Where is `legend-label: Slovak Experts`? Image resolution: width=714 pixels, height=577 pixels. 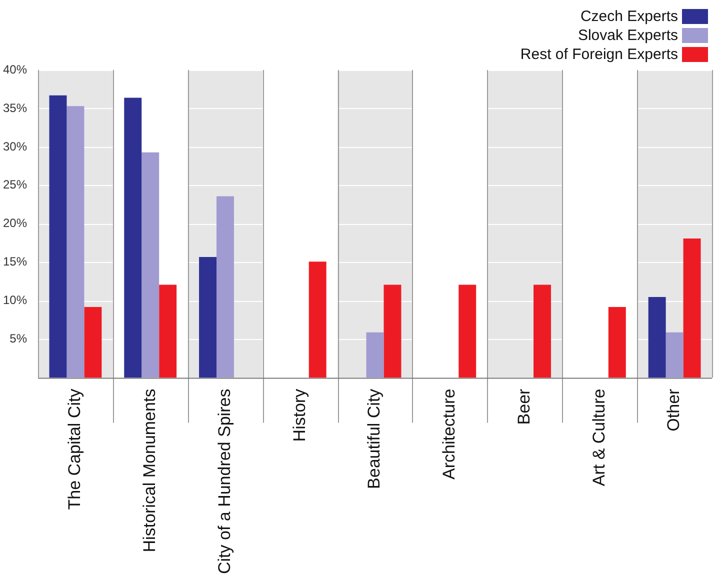
legend-label: Slovak Experts is located at coordinates (628, 35).